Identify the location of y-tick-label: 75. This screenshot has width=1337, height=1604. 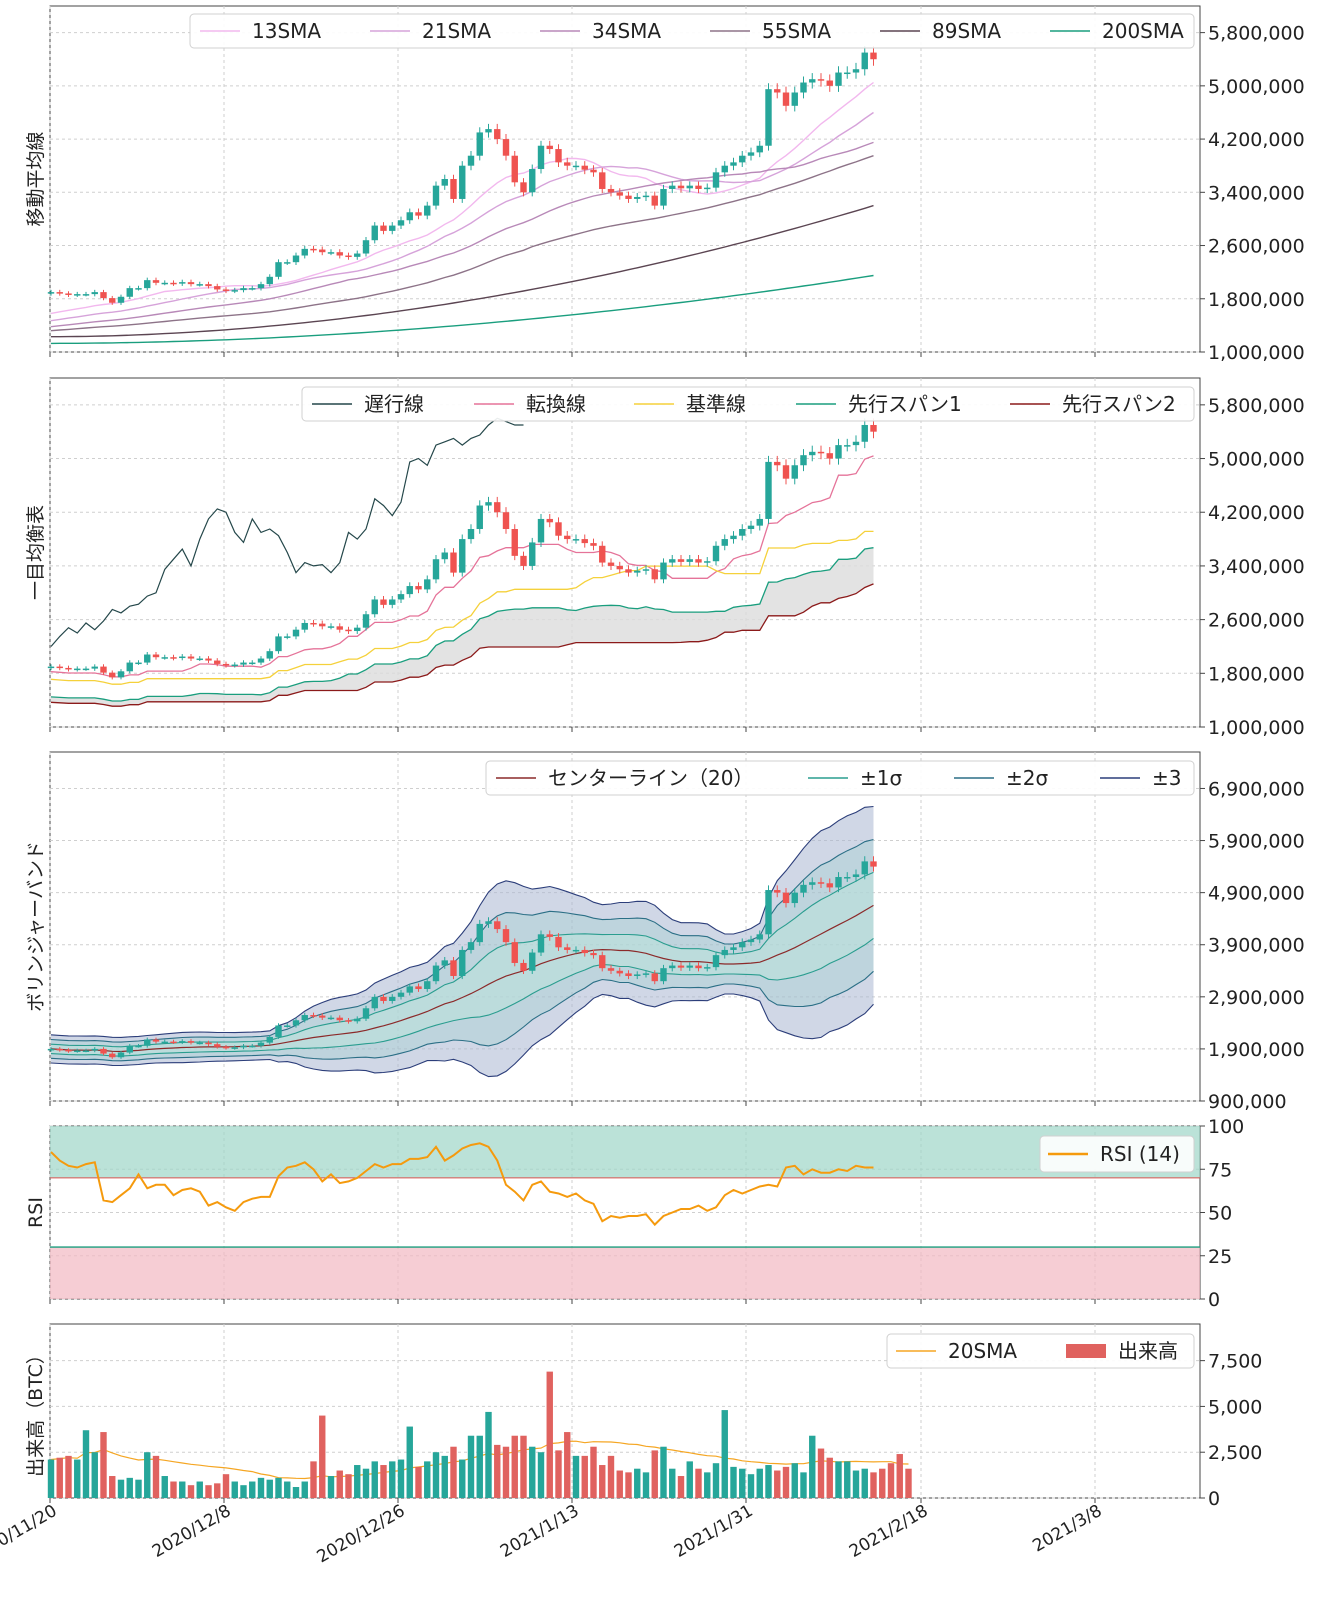
(1220, 1170).